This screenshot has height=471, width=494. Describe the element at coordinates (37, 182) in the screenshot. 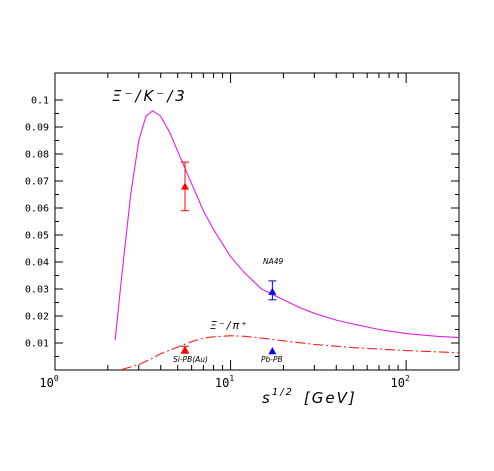

I see `y-tick-label: 0.07` at that location.